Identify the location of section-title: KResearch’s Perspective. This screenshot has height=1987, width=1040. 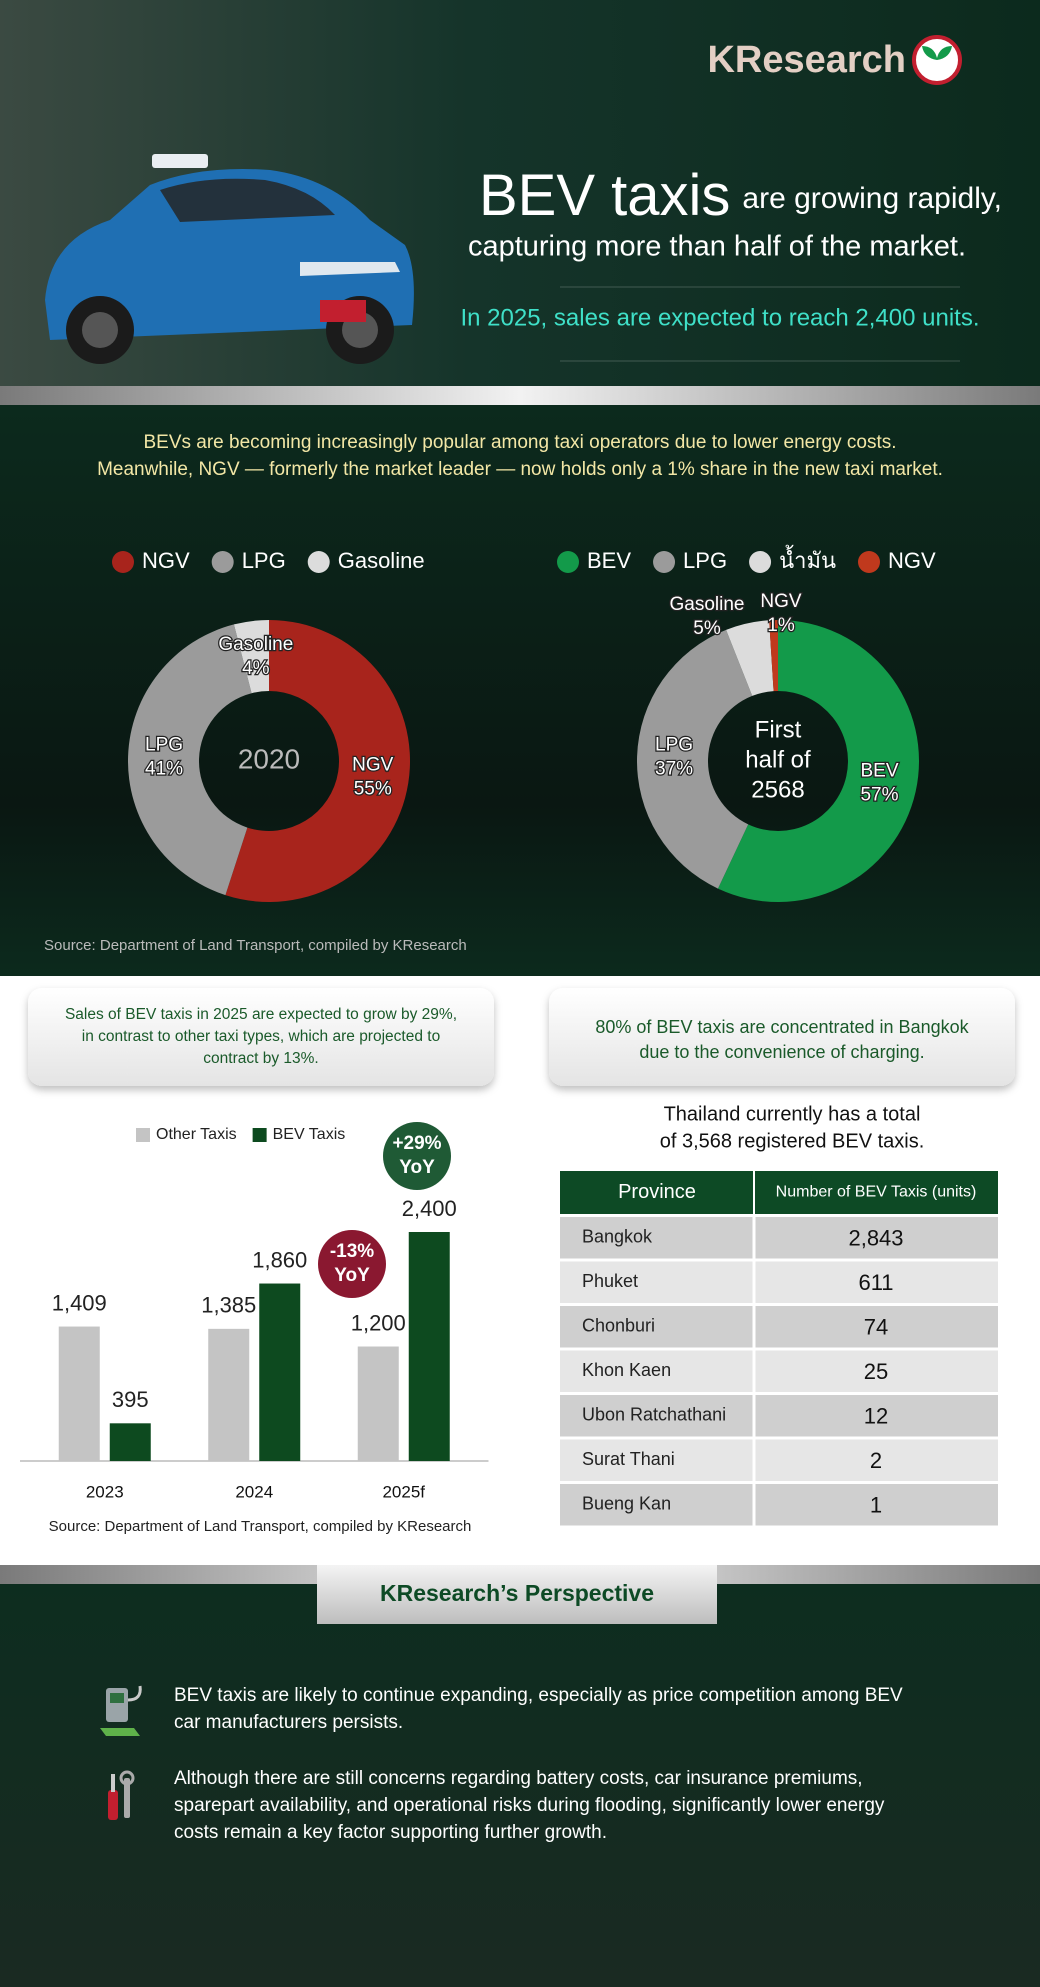
(517, 1593).